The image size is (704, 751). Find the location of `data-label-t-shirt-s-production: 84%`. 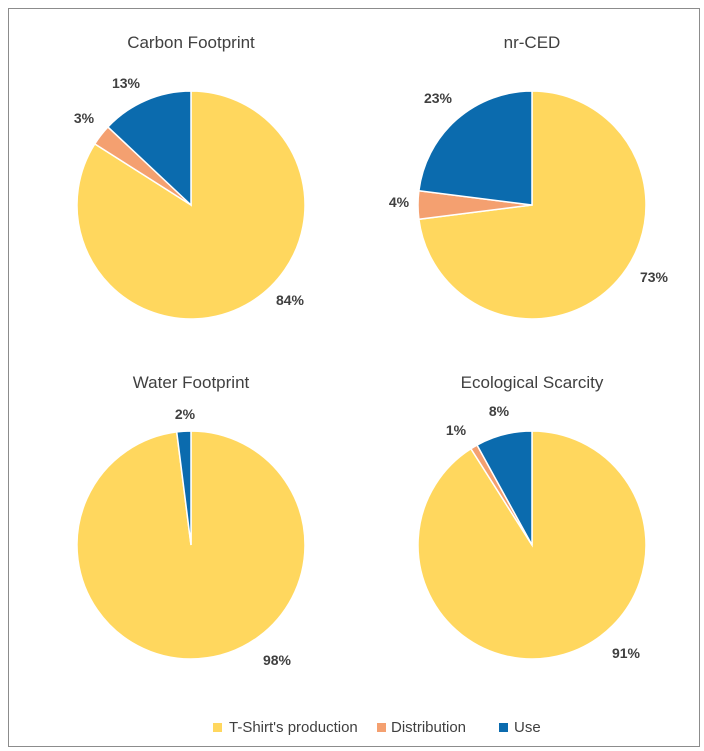

data-label-t-shirt-s-production: 84% is located at coordinates (290, 300).